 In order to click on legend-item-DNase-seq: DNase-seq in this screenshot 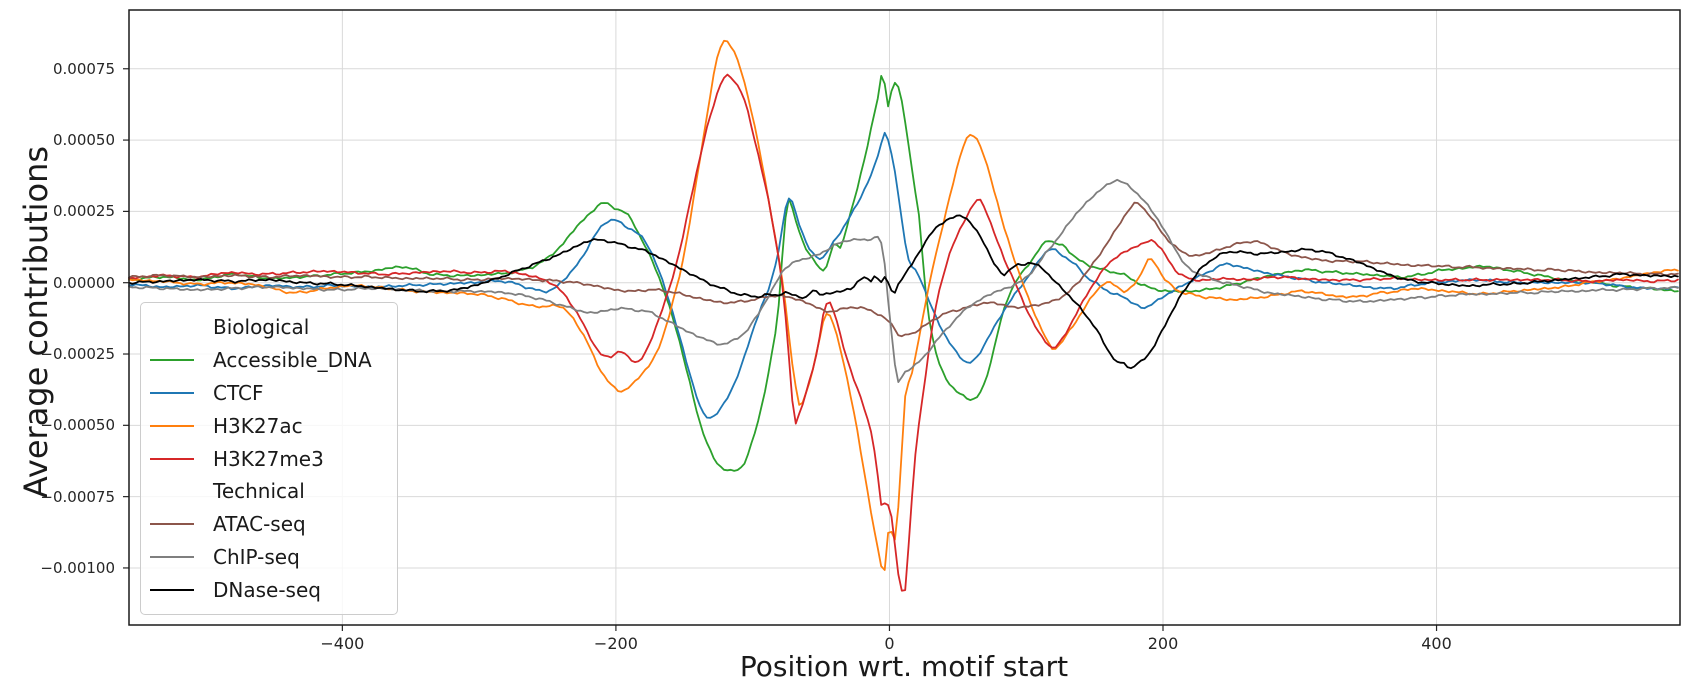, I will do `click(269, 590)`.